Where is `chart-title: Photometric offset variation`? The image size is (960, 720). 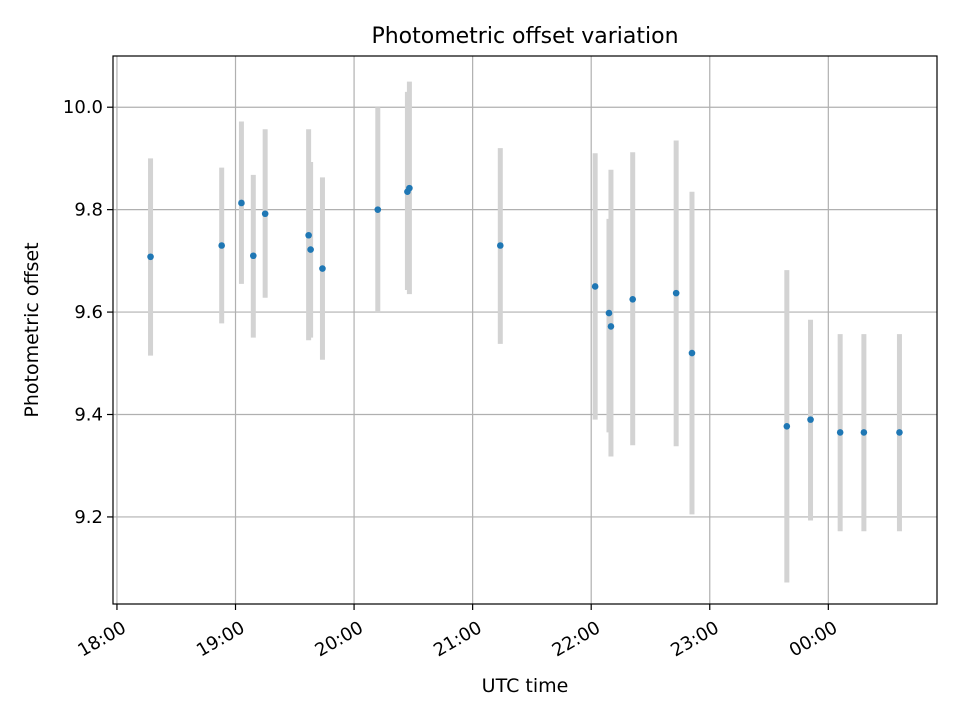
chart-title: Photometric offset variation is located at coordinates (524, 36).